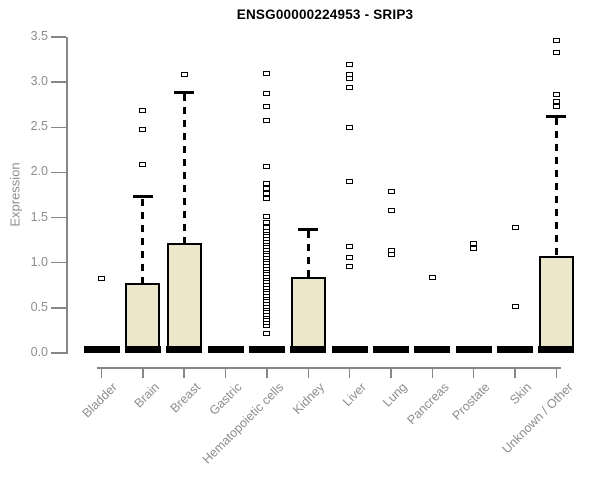 Image resolution: width=600 pixels, height=500 pixels. I want to click on whisker-unknown-other, so click(556, 187).